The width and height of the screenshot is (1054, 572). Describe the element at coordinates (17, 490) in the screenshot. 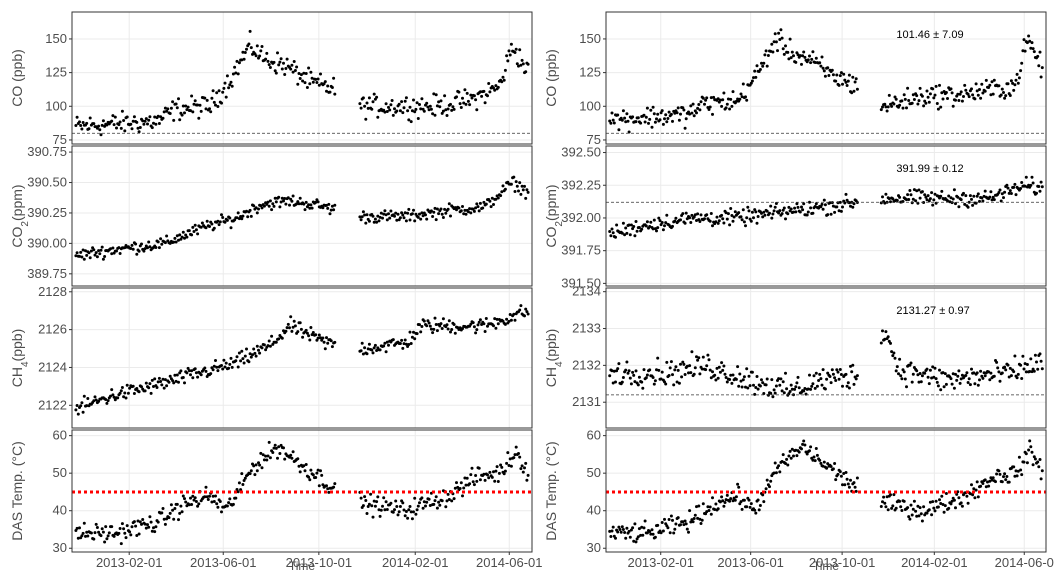

I see `y-axis-label: DAS Temp. (°C)` at that location.